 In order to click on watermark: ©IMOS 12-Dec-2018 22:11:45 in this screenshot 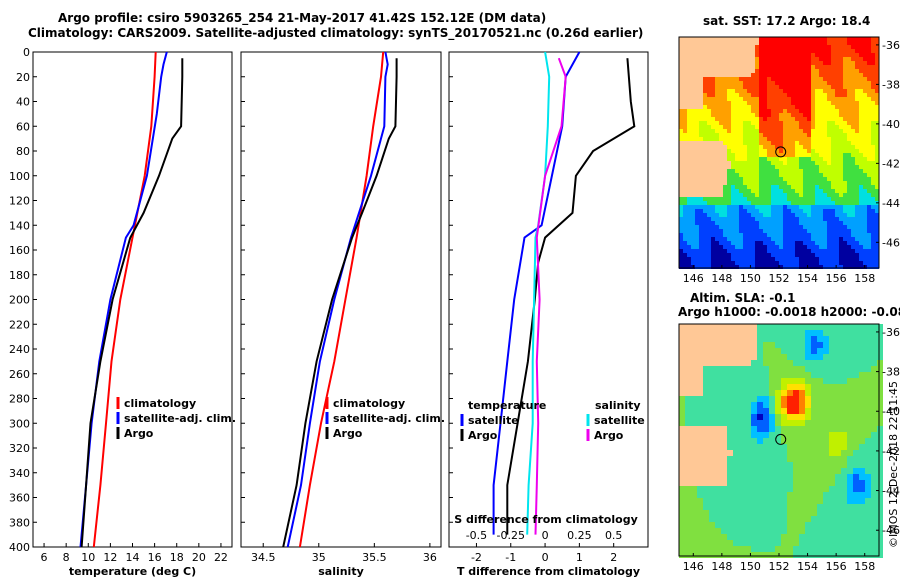, I will do `click(893, 464)`.